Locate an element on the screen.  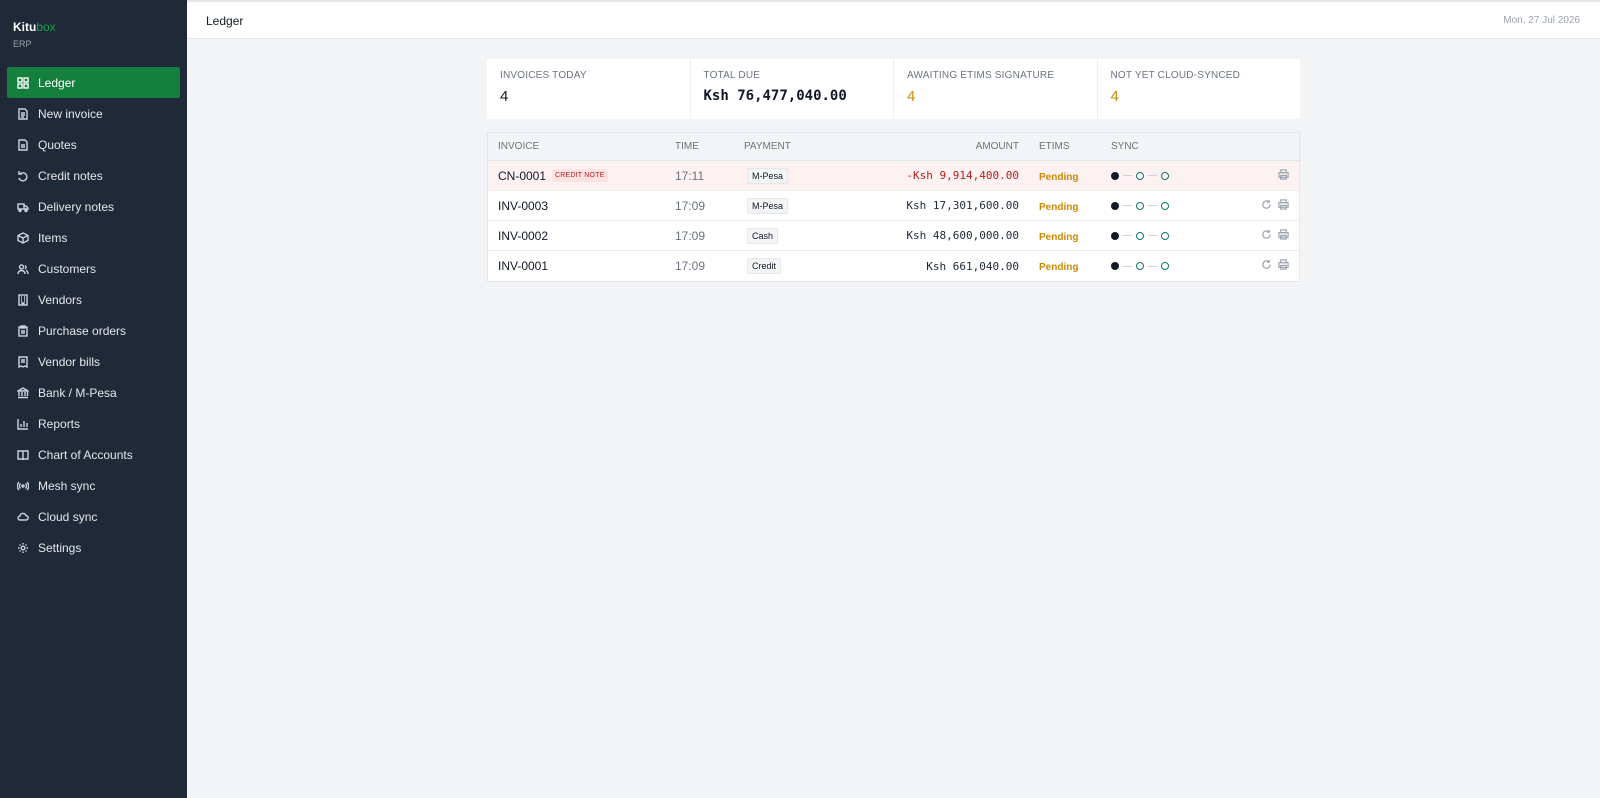
brand-accent: box is located at coordinates (46, 27).